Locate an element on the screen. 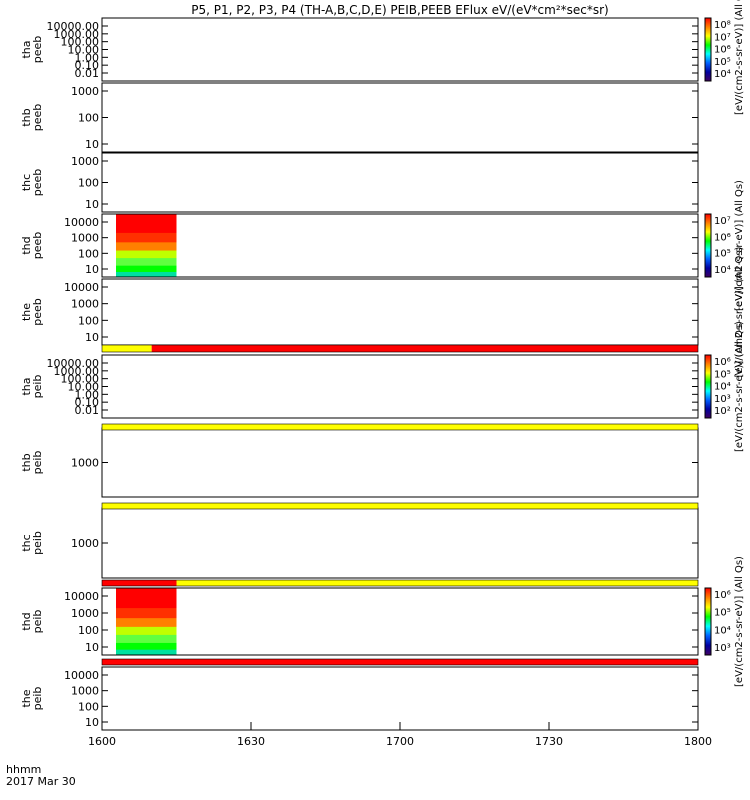 The image size is (750, 800). y-tick-label: 10000 is located at coordinates (81, 222).